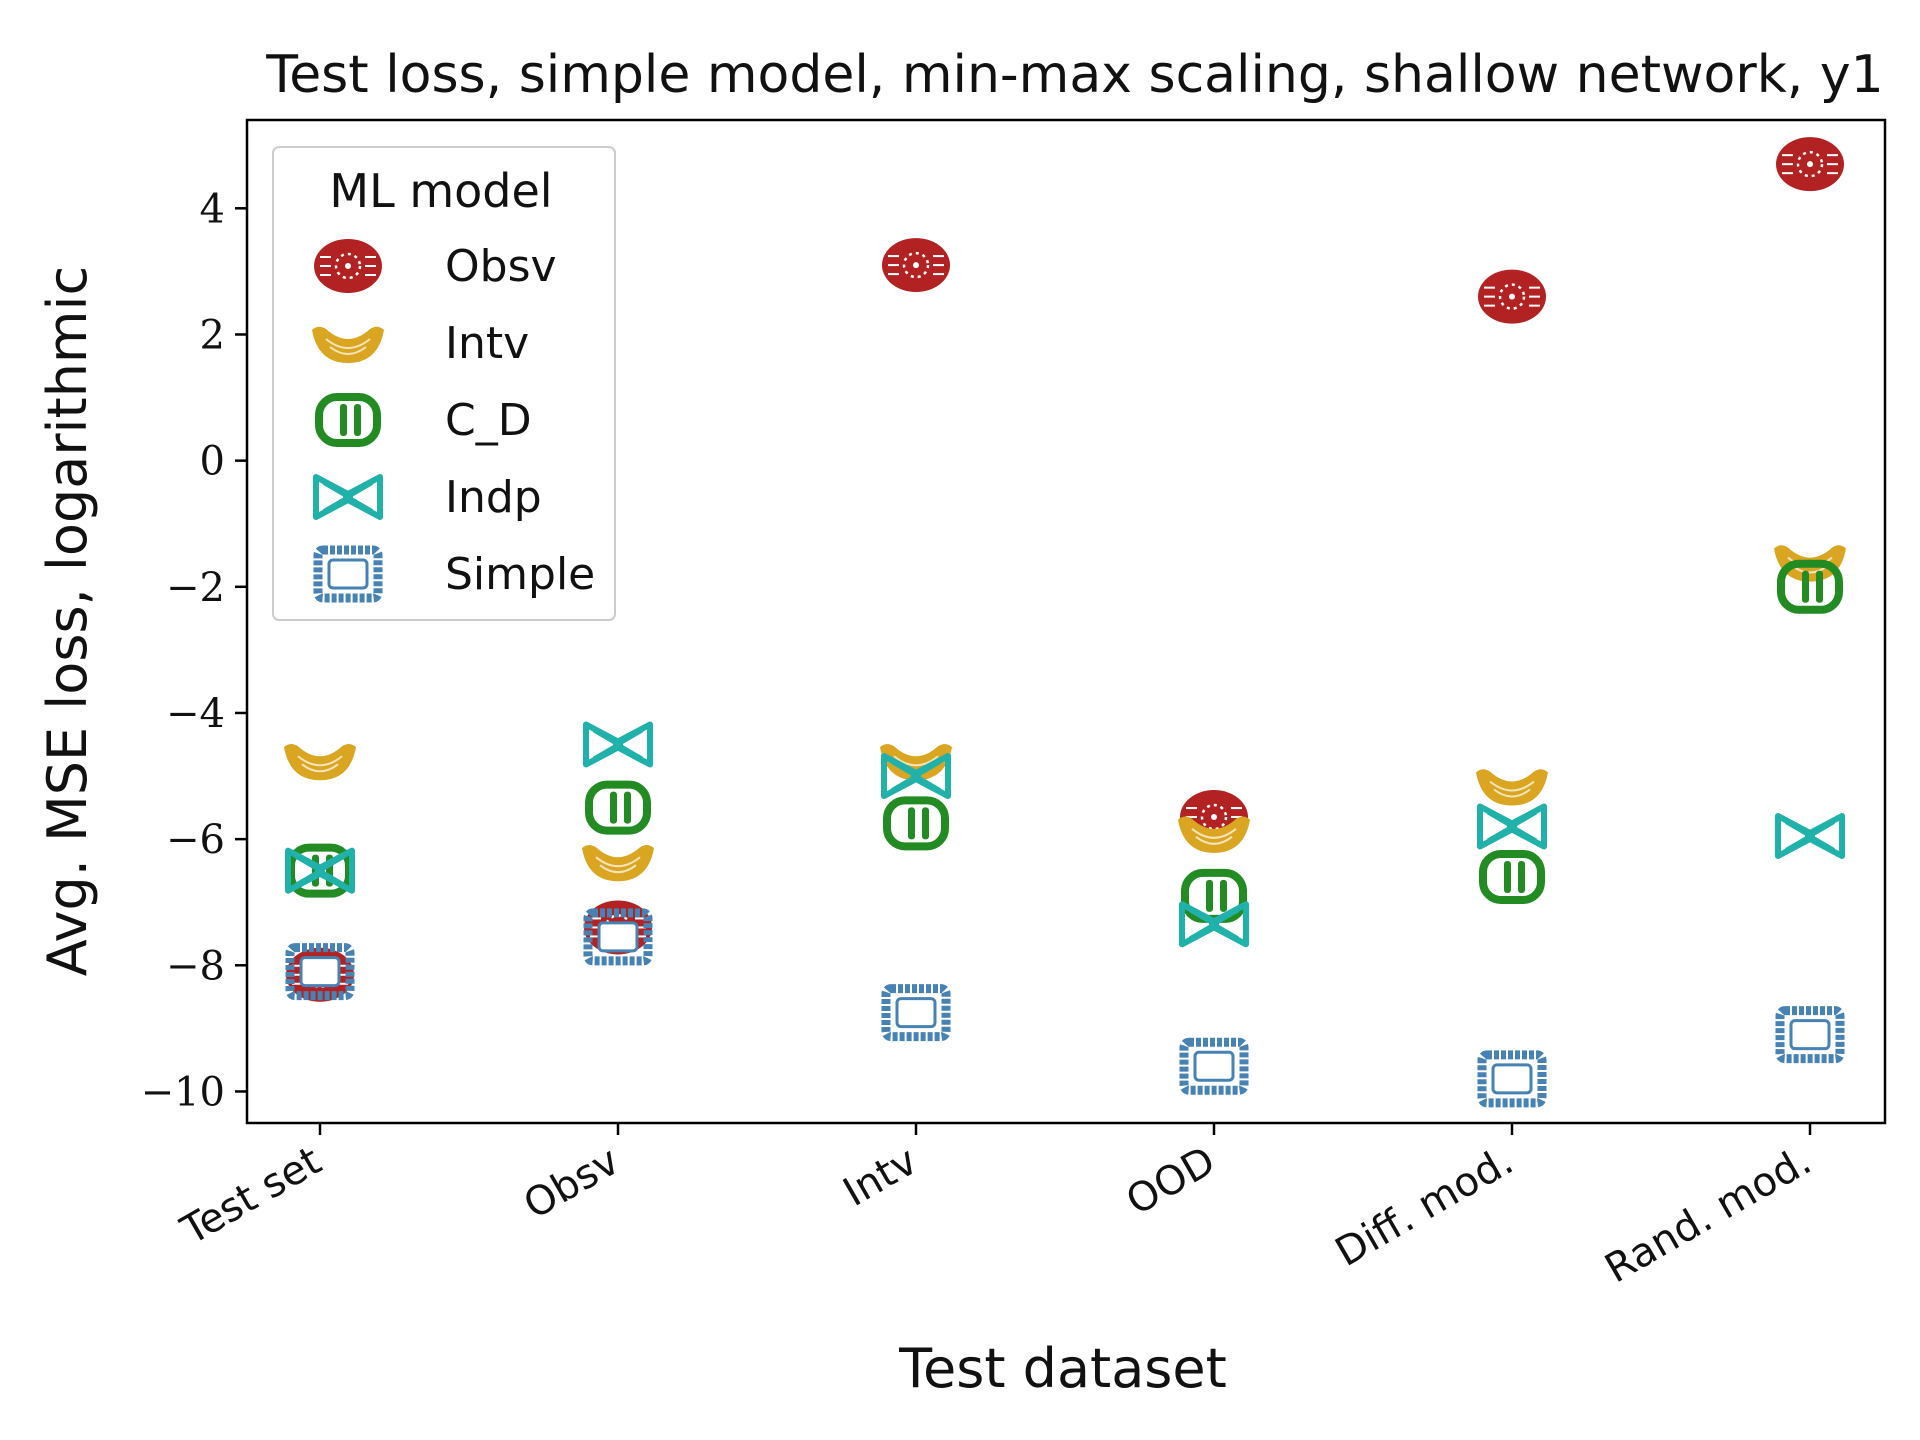  Describe the element at coordinates (1708, 1215) in the screenshot. I see `x-tick-label: Rand. mod.` at that location.